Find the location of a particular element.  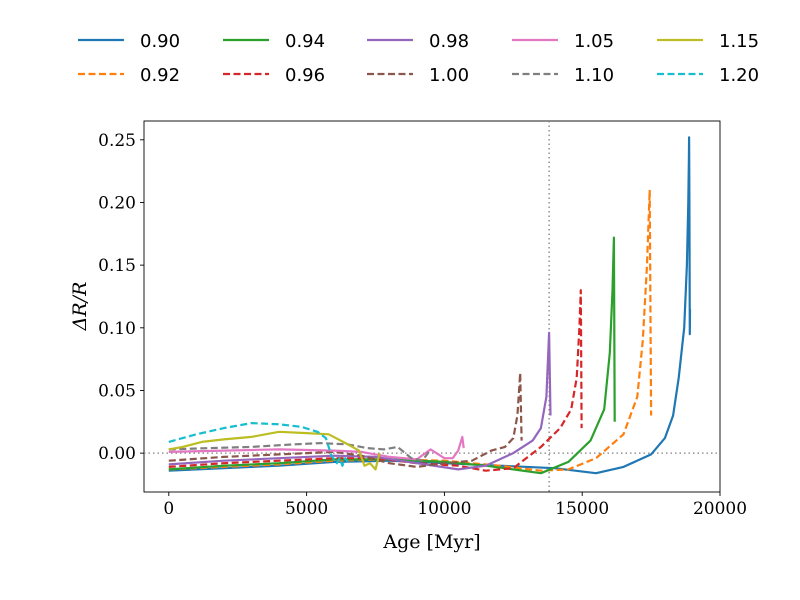

x-tick-label: 15000 is located at coordinates (582, 509).